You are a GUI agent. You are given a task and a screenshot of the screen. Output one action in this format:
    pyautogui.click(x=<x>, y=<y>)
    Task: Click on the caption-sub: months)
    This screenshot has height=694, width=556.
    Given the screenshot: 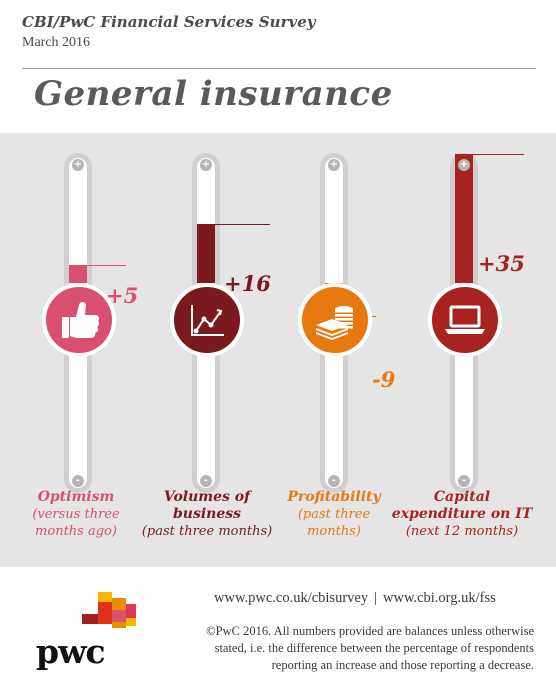 What is the action you would take?
    pyautogui.click(x=334, y=531)
    